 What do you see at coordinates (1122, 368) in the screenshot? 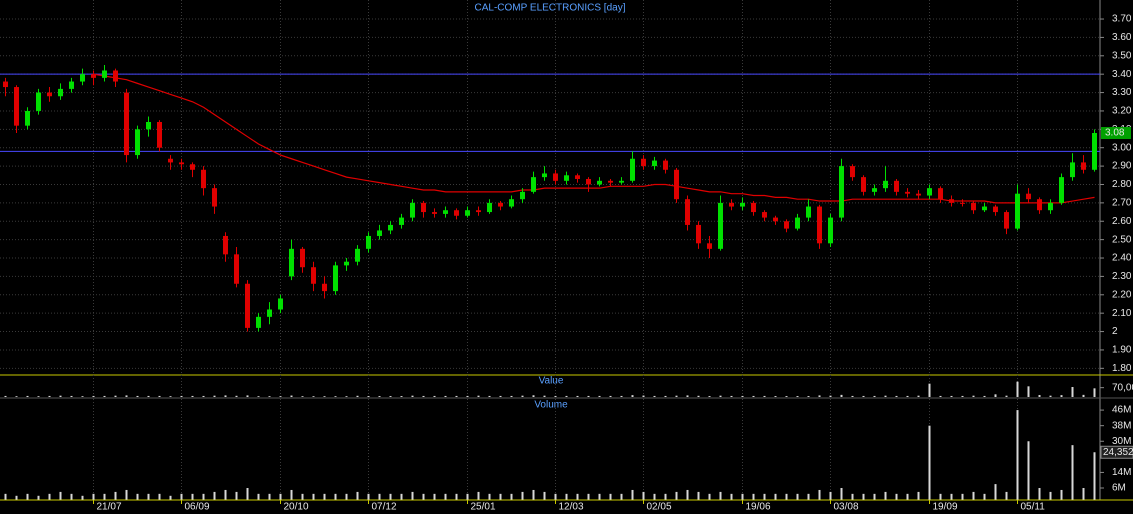
I see `y-tick-label: 1.80` at bounding box center [1122, 368].